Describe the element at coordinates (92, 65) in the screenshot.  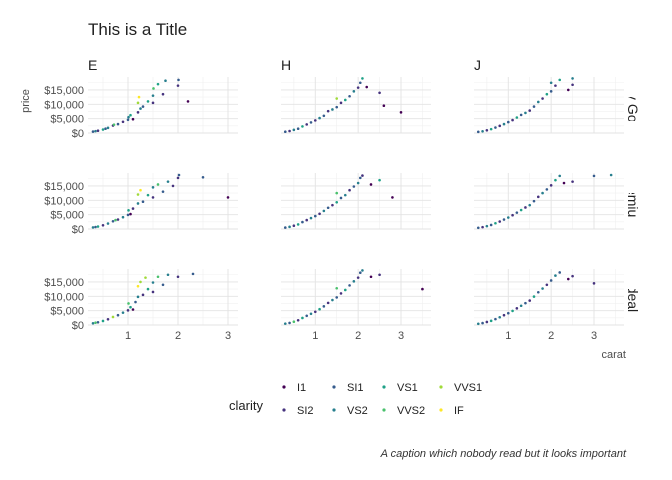
I see `facet-col-label: E` at that location.